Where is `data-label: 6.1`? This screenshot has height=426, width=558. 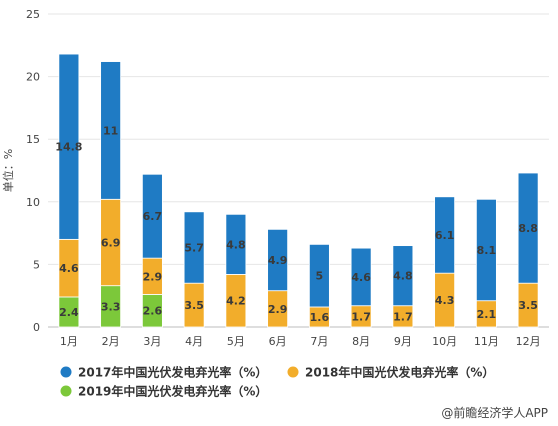
data-label: 6.1 is located at coordinates (445, 235).